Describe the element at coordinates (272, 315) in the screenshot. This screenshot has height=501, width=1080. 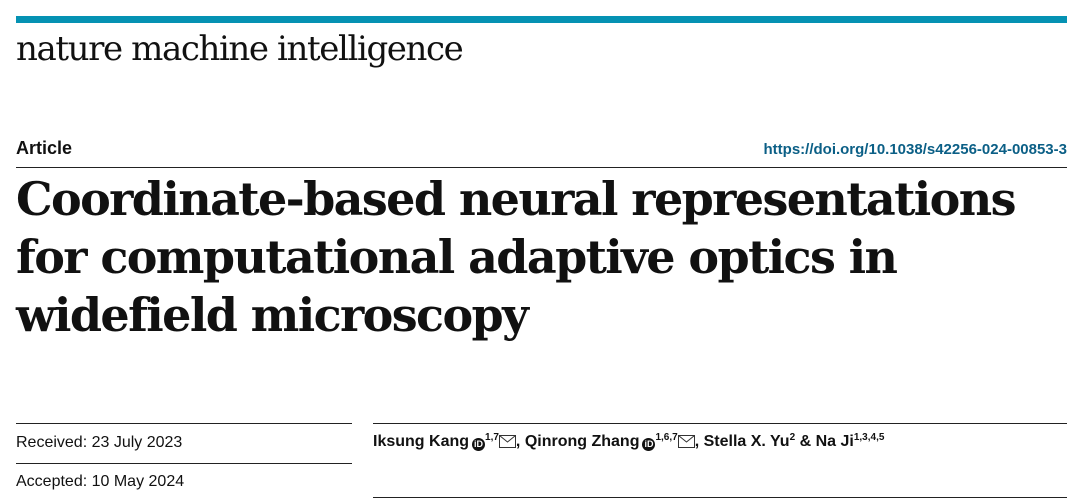
I see `title-line: widefield microscopy` at that location.